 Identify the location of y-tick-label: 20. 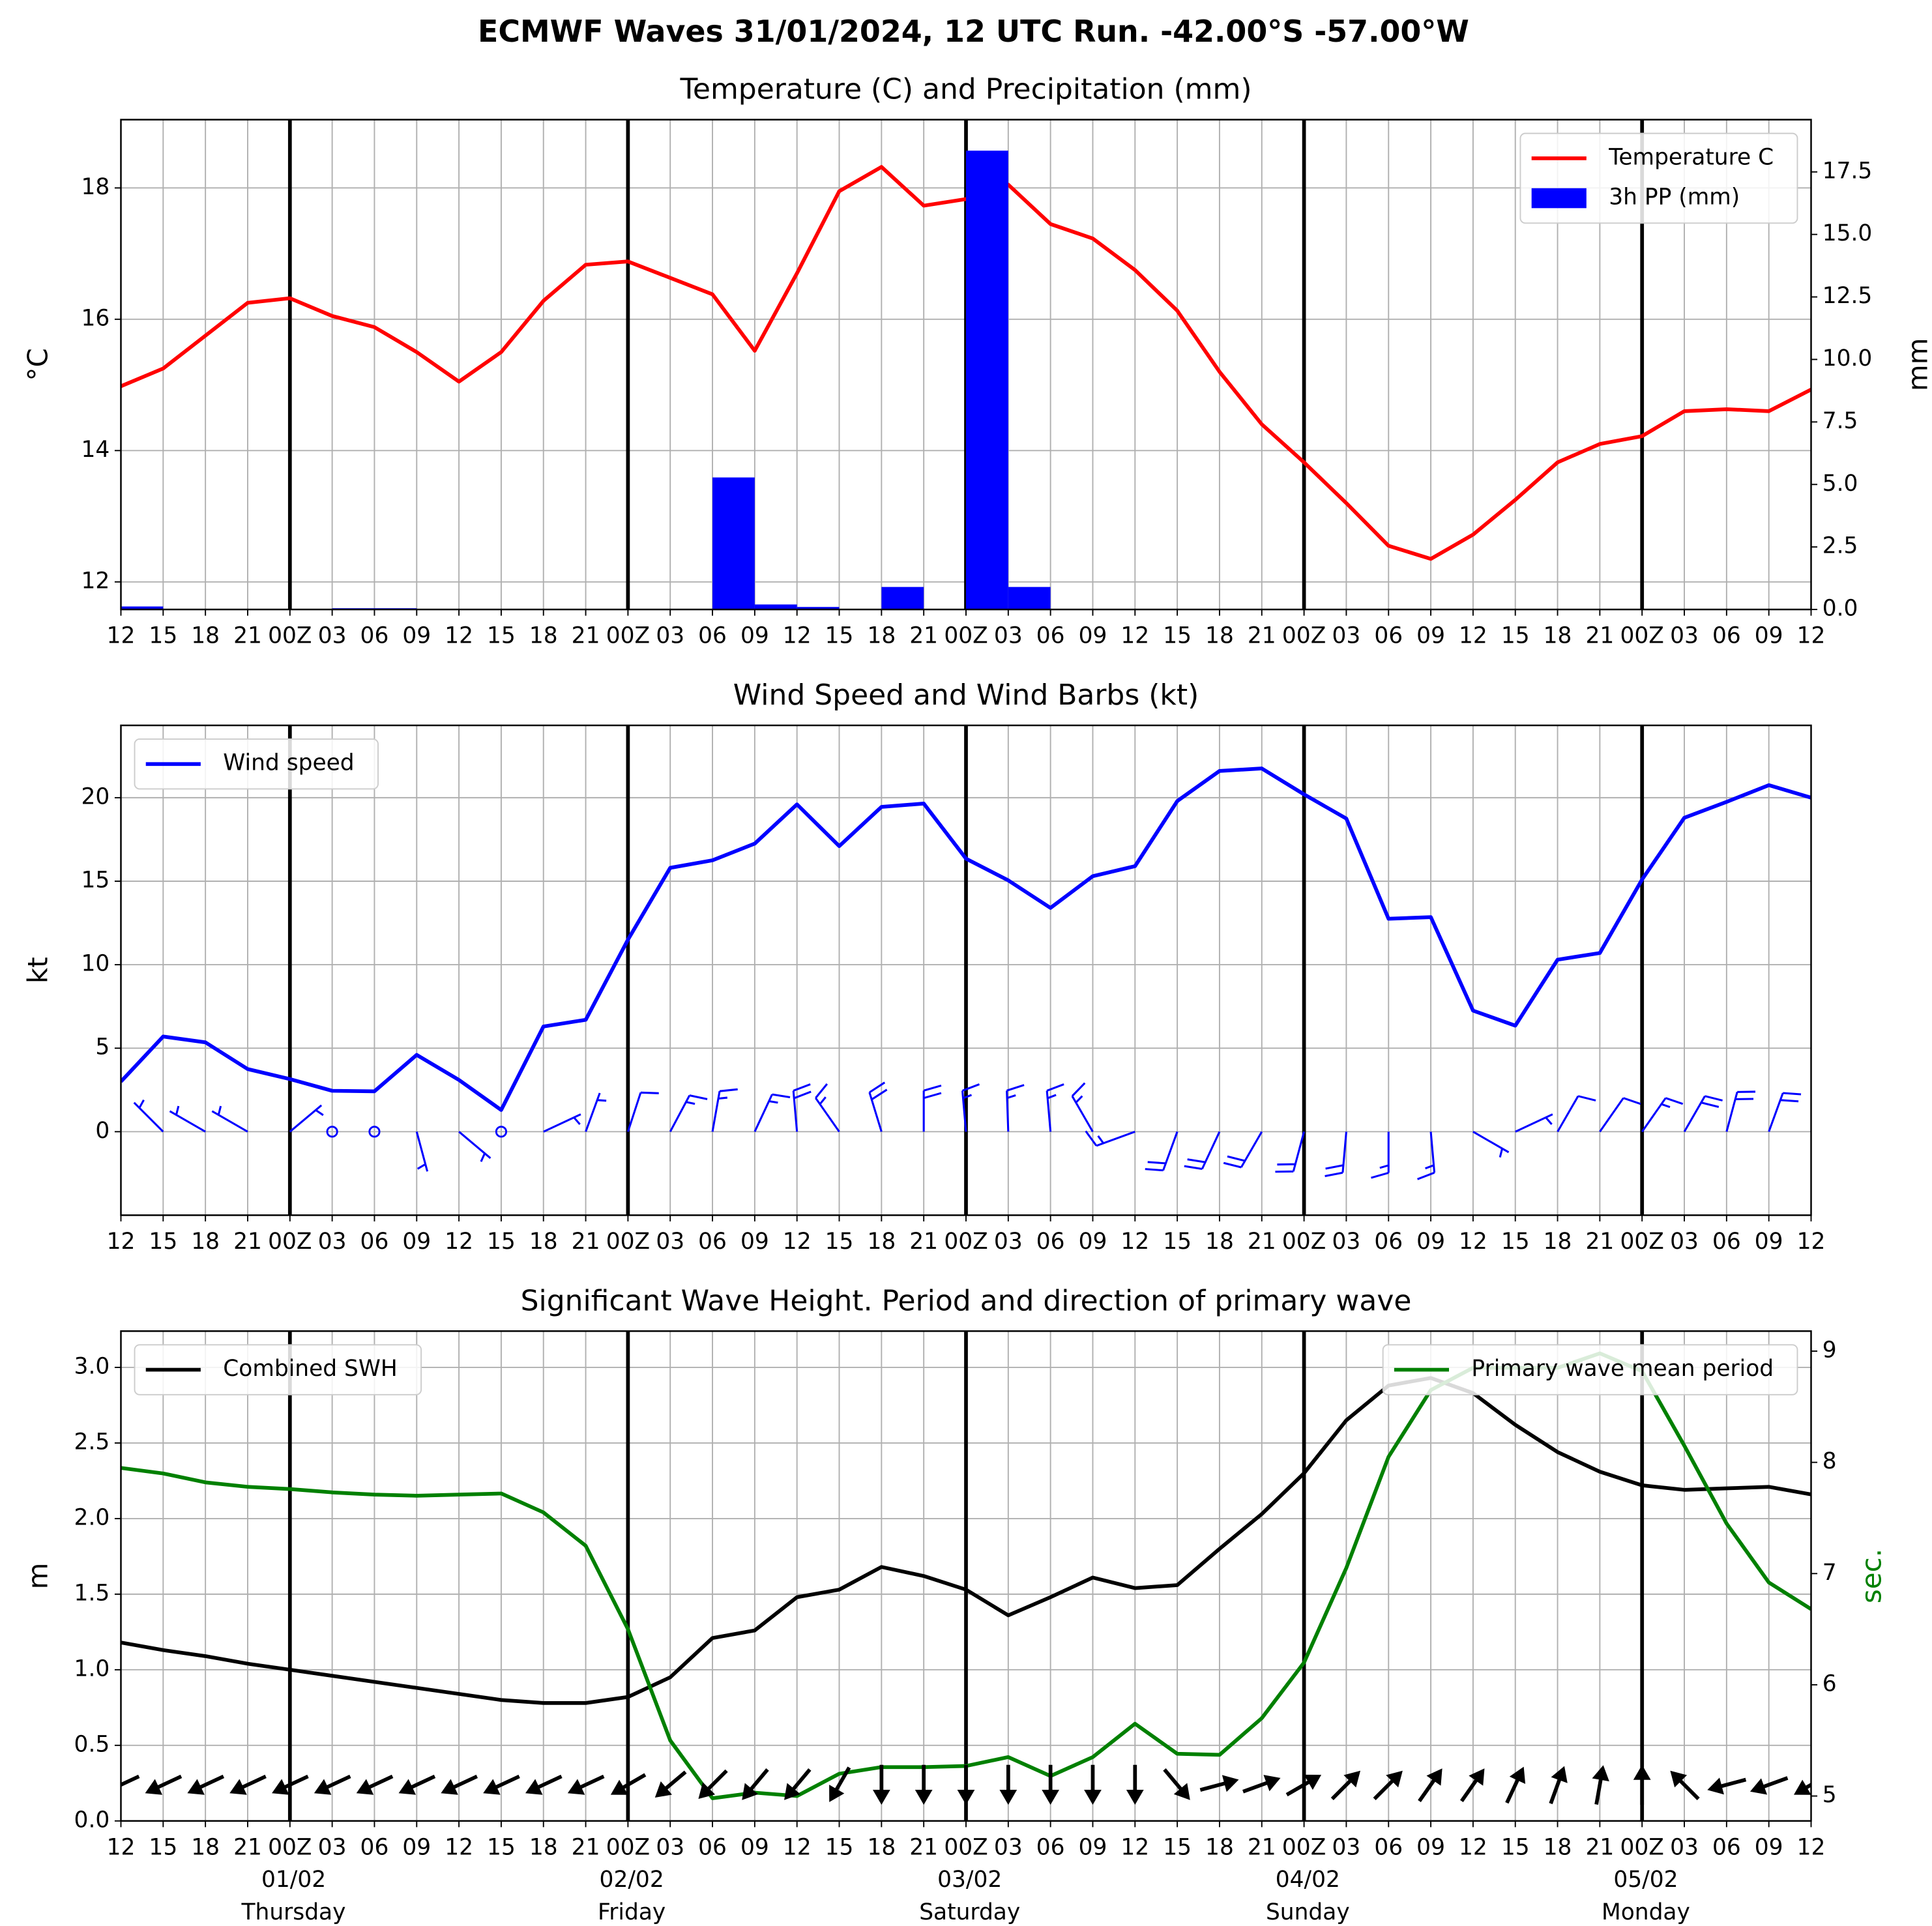
(96, 796).